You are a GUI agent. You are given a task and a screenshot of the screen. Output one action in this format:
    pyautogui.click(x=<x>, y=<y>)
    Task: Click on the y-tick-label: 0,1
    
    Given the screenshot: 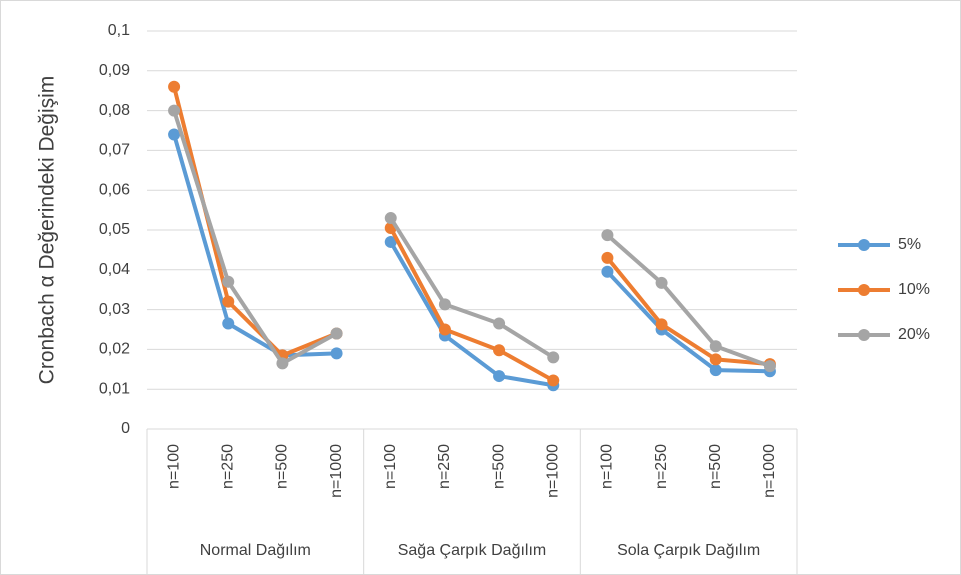 What is the action you would take?
    pyautogui.click(x=119, y=30)
    